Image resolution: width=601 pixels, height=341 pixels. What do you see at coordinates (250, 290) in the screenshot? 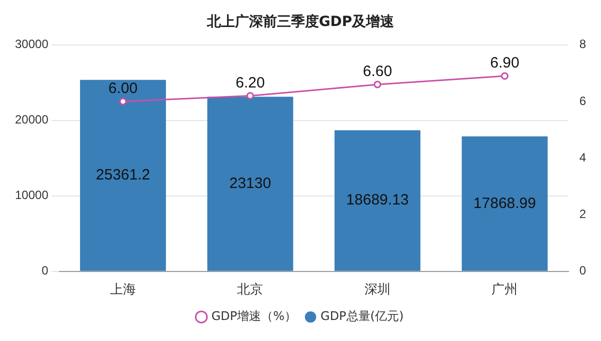
I see `x-tick-label: 北京` at bounding box center [250, 290].